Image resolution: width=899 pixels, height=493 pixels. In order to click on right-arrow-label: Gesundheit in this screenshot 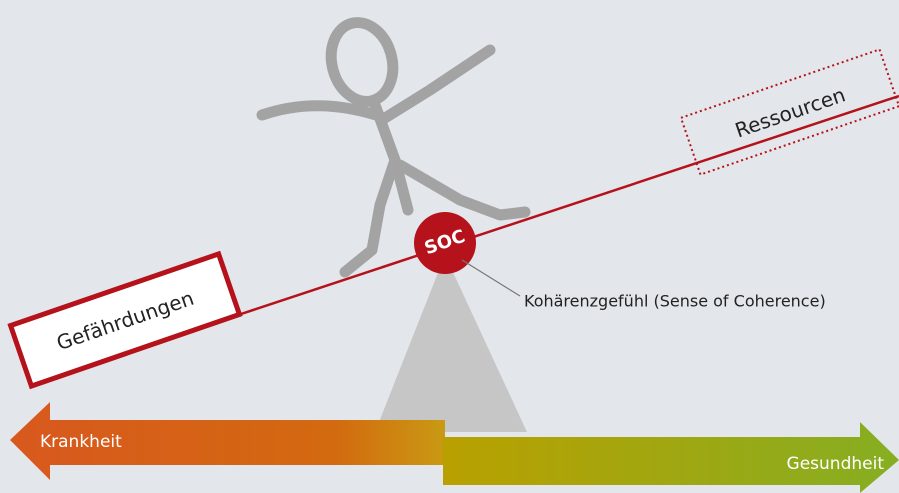, I will do `click(836, 464)`.